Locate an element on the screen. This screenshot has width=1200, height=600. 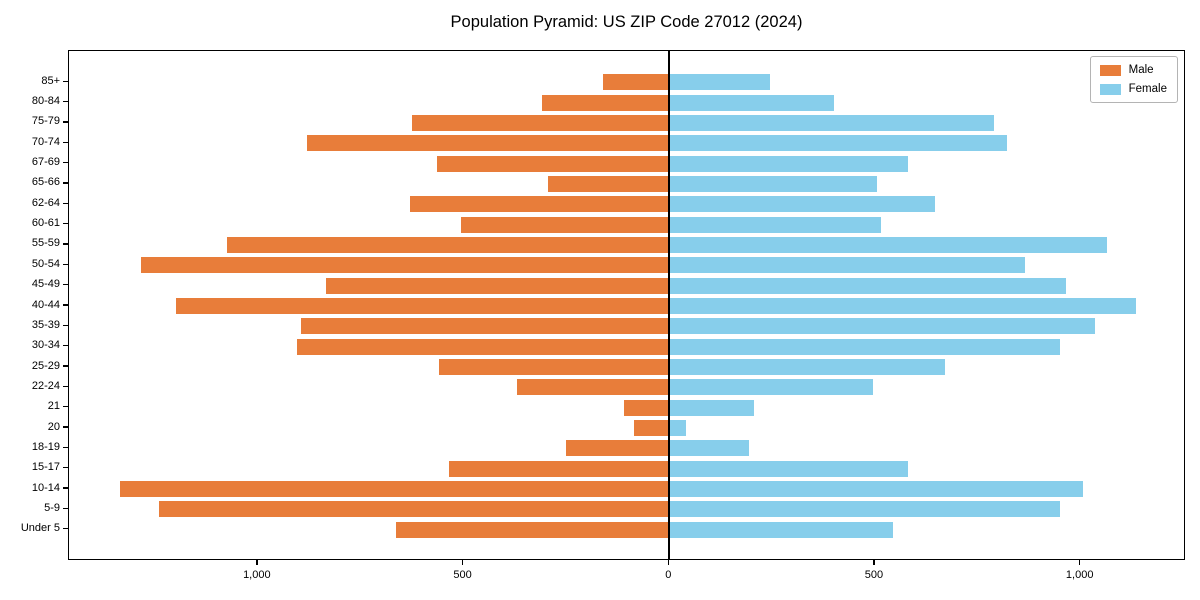
y-tick-label-85+: 85+ is located at coordinates (50, 80).